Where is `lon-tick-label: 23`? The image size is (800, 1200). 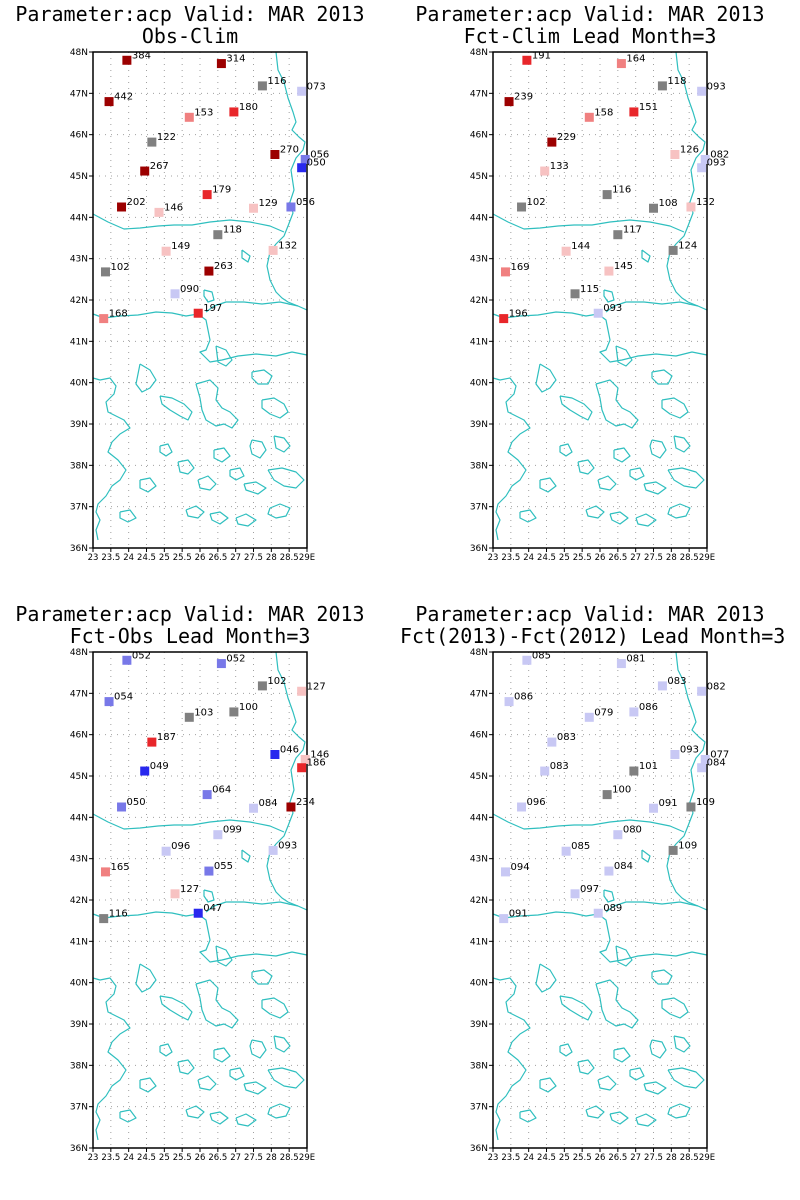
lon-tick-label: 23 is located at coordinates (93, 558).